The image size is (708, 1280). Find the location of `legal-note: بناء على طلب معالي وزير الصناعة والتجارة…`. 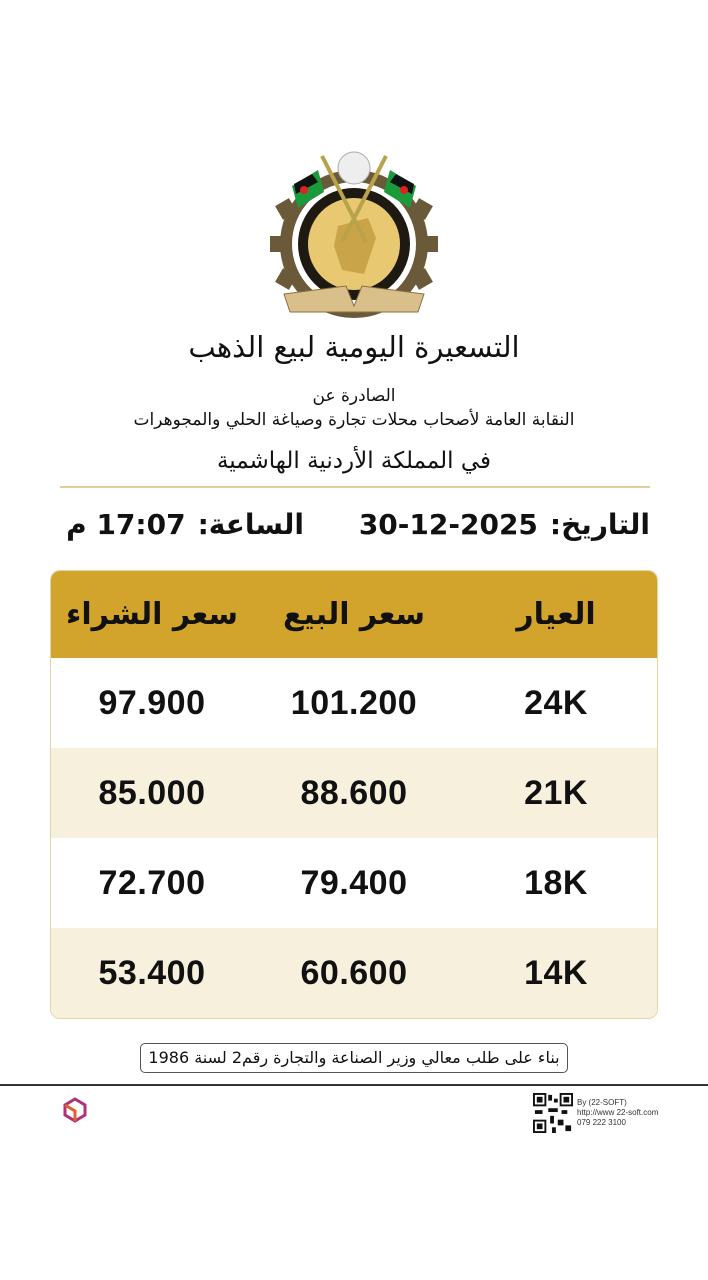

legal-note: بناء على طلب معالي وزير الصناعة والتجارة… is located at coordinates (354, 1058).